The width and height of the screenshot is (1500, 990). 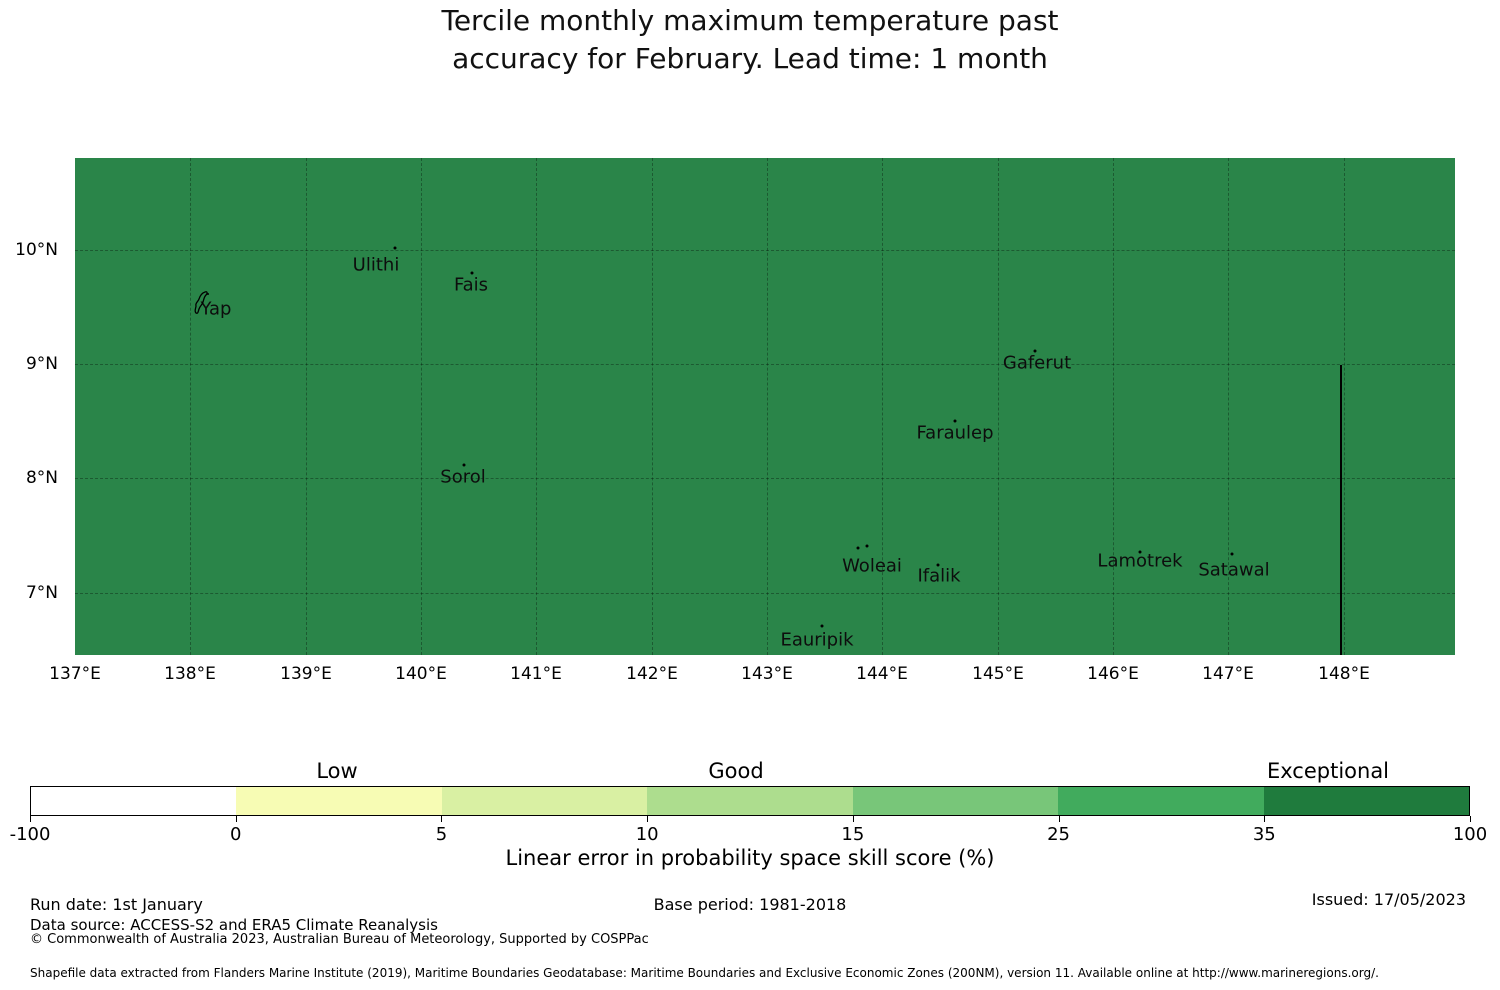 I want to click on colorbar-category-label: Good, so click(x=736, y=771).